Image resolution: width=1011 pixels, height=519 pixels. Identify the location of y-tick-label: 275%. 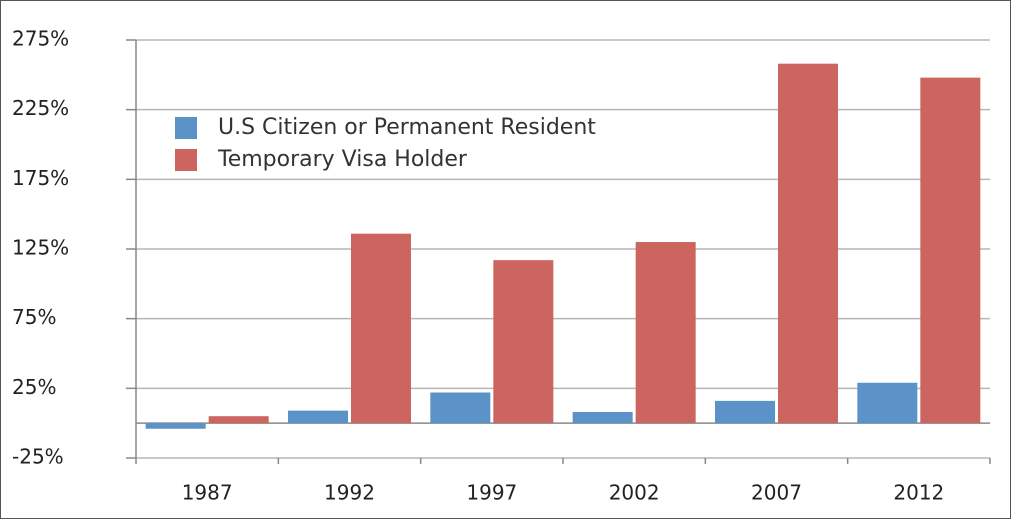
(40, 39).